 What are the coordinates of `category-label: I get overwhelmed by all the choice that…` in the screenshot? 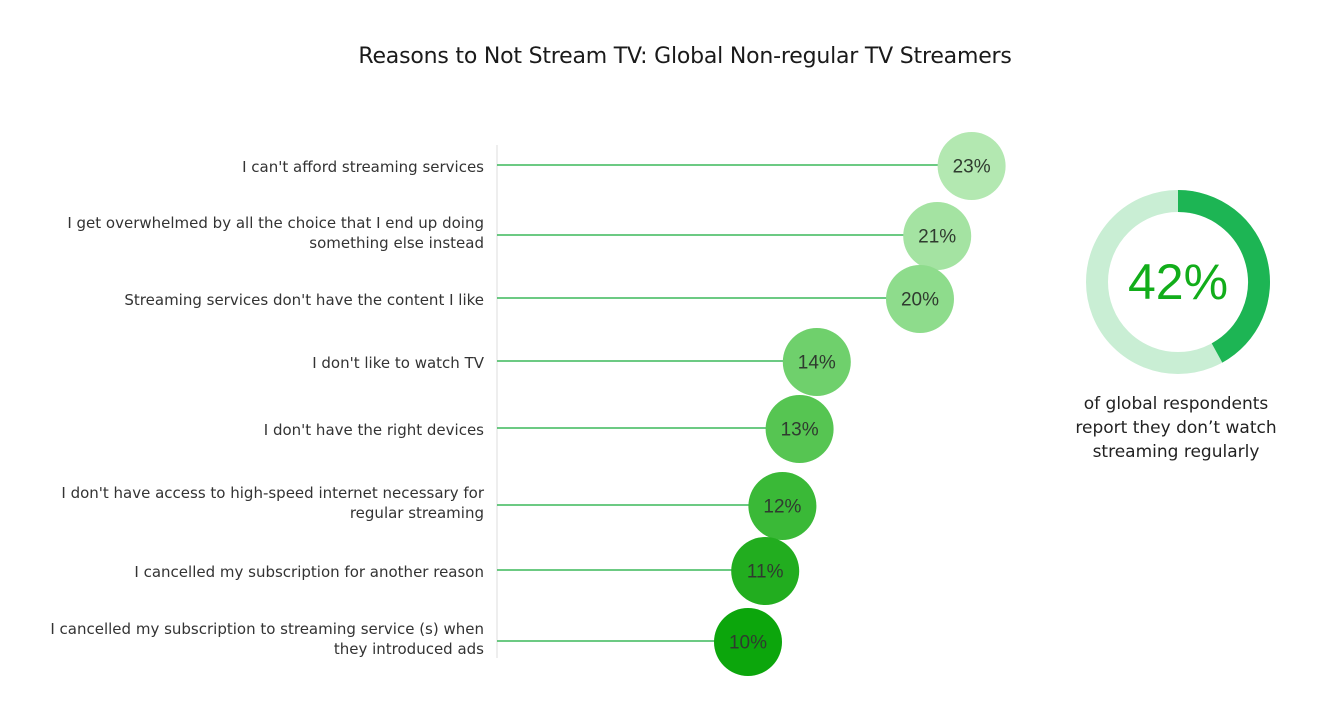 It's located at (254, 233).